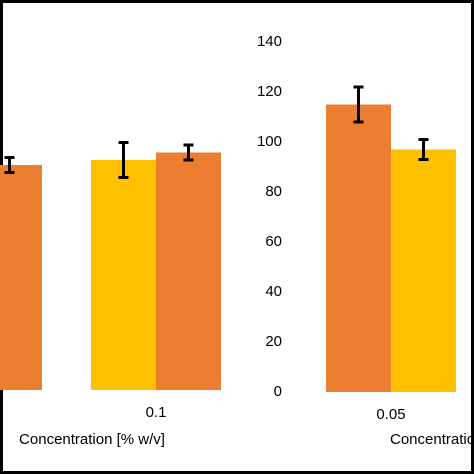 The image size is (474, 474). What do you see at coordinates (278, 391) in the screenshot?
I see `y-tick-label: 0` at bounding box center [278, 391].